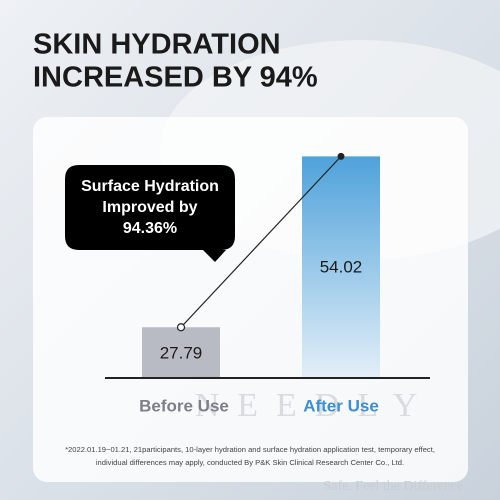 This screenshot has width=500, height=500. What do you see at coordinates (149, 207) in the screenshot?
I see `callout-text: Improved by` at bounding box center [149, 207].